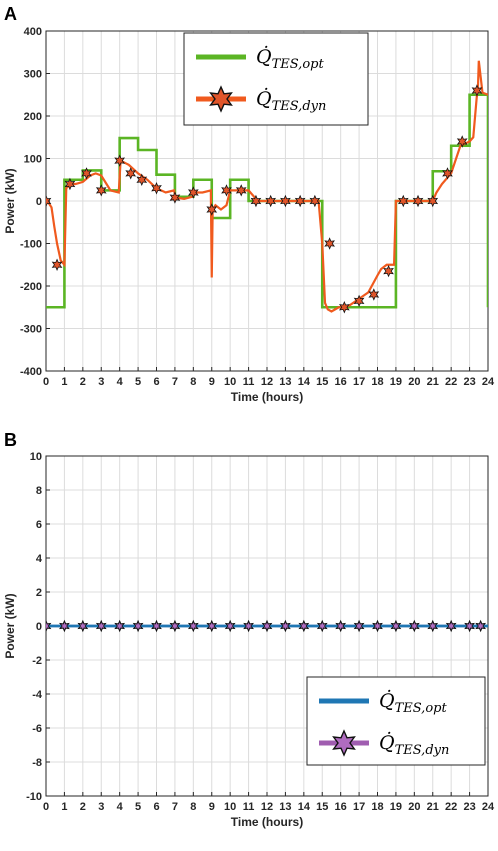 This screenshot has width=498, height=851. I want to click on plot-series, so click(267, 626).